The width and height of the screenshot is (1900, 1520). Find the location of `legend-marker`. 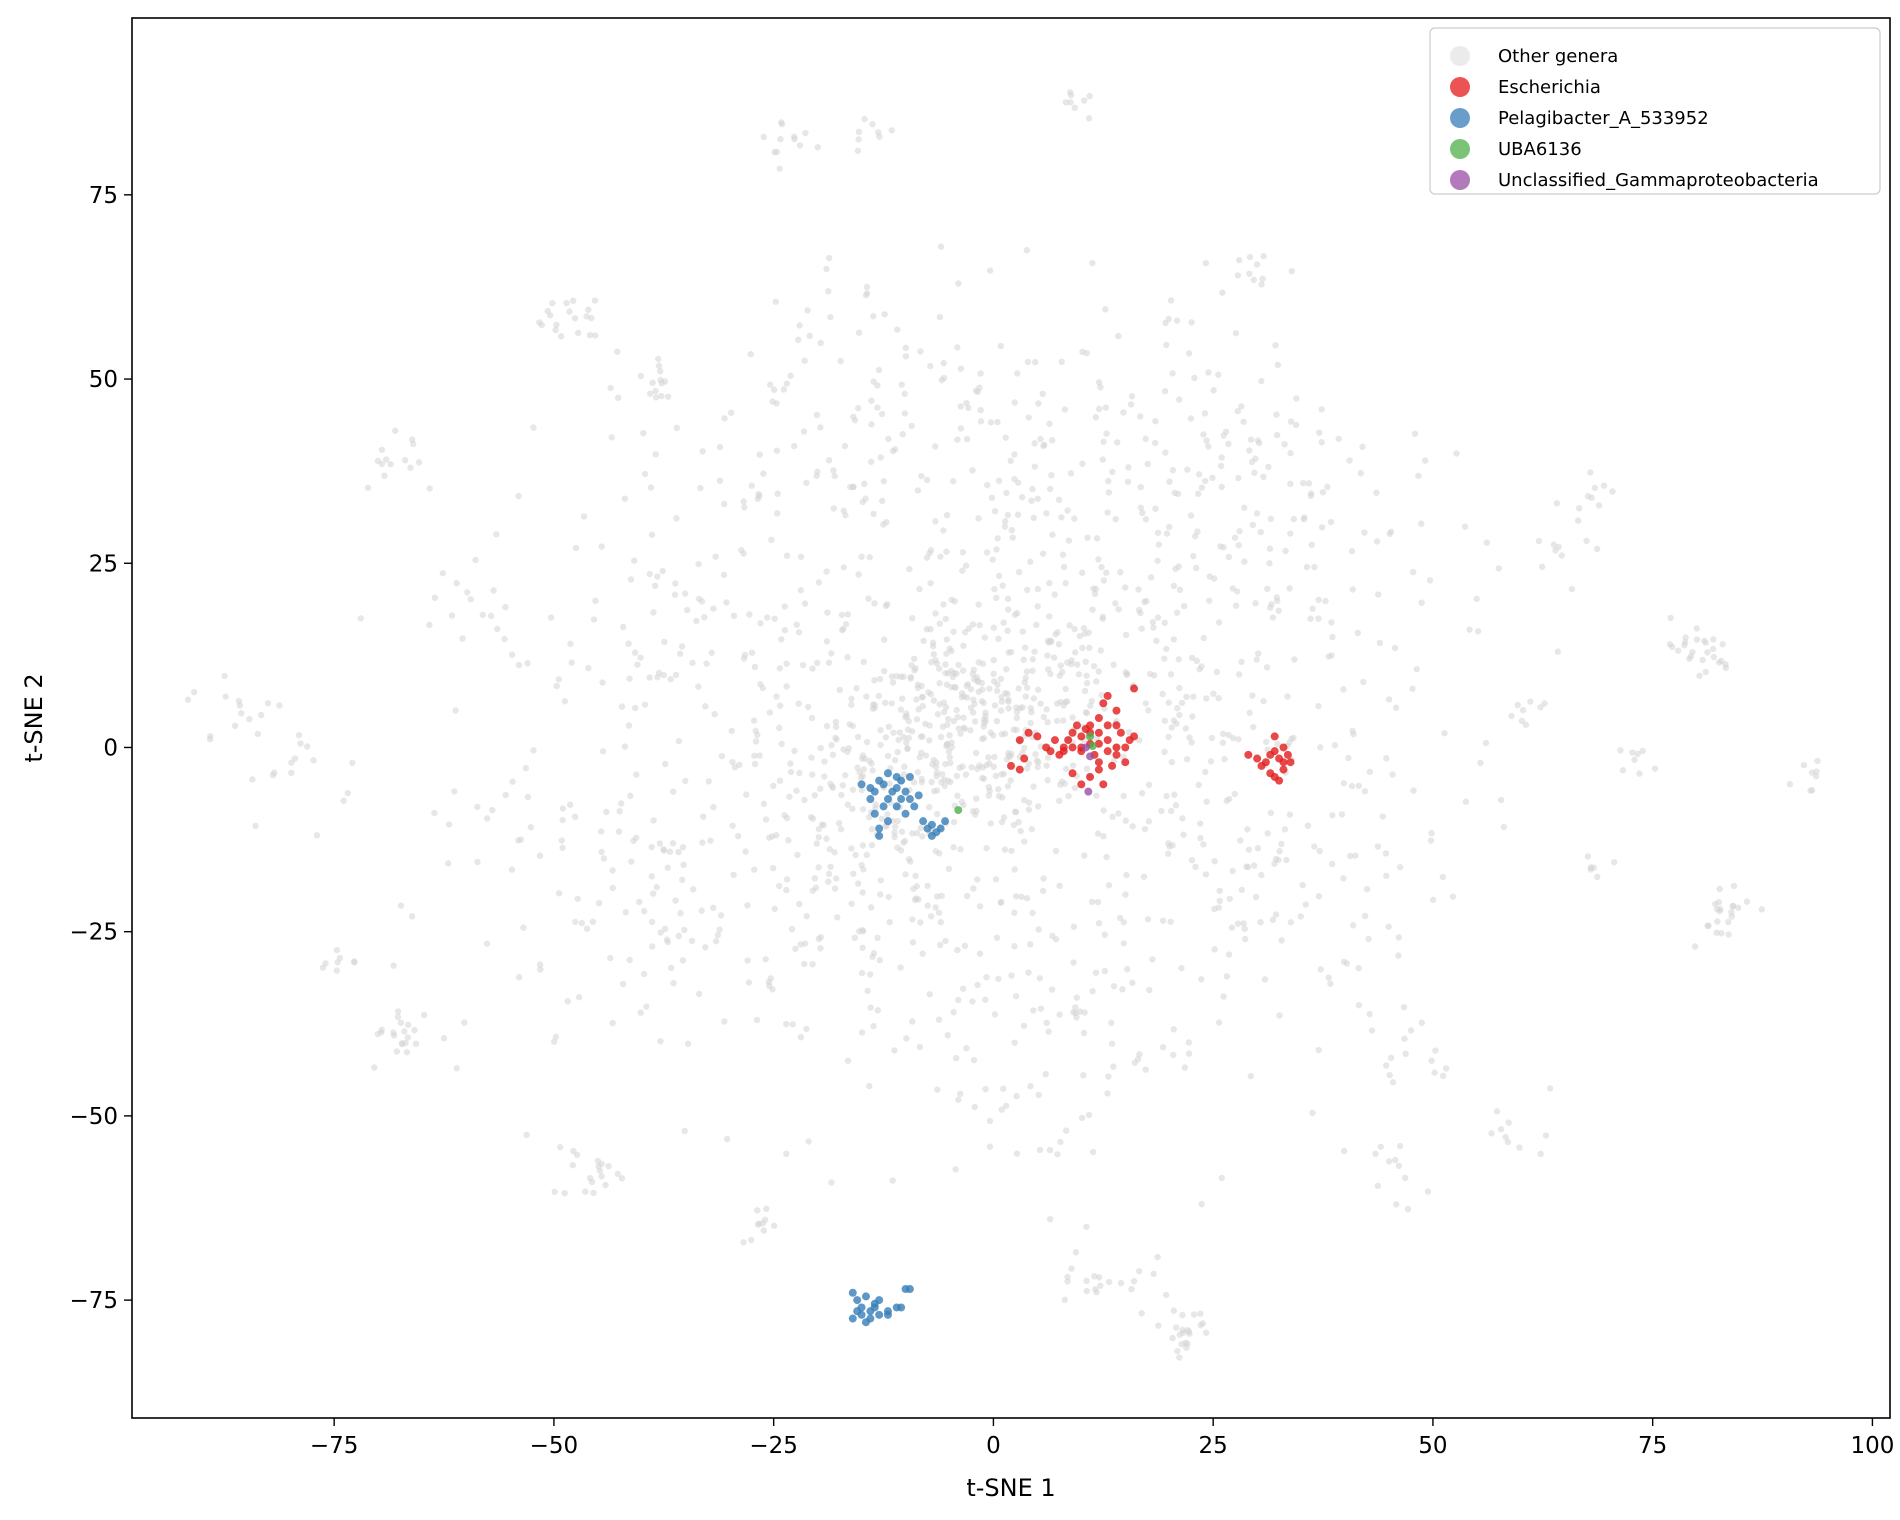

legend-marker is located at coordinates (1460, 118).